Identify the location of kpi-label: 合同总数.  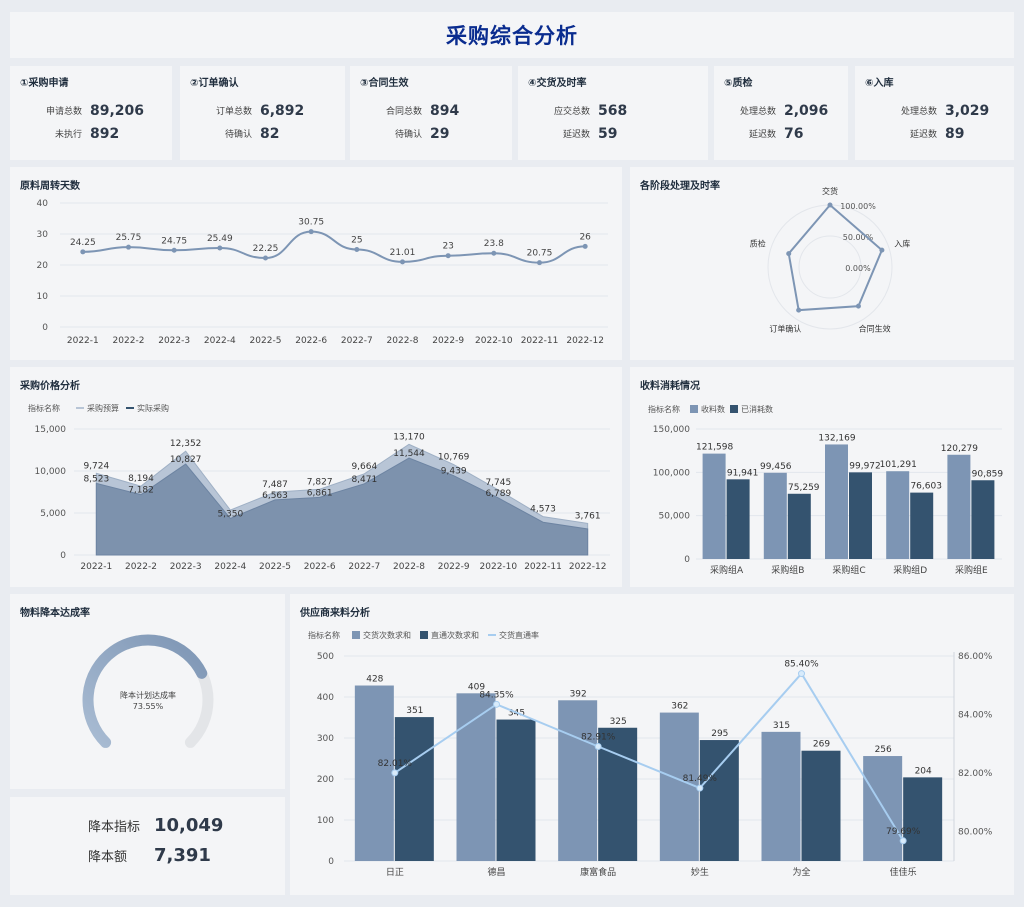
(403, 112).